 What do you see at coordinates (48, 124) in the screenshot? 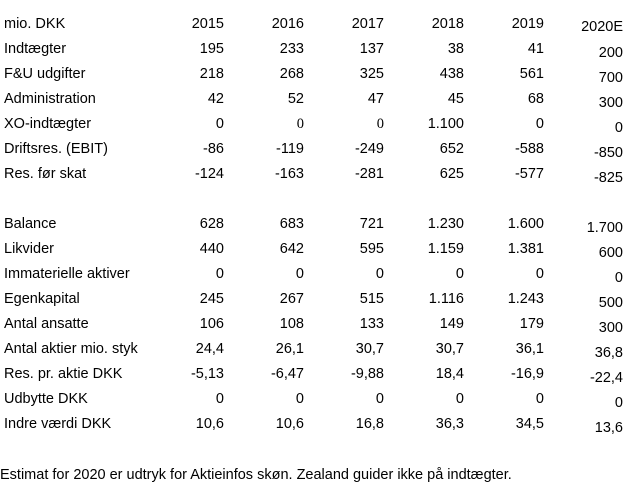
I see `row-label: XO-indtægter` at bounding box center [48, 124].